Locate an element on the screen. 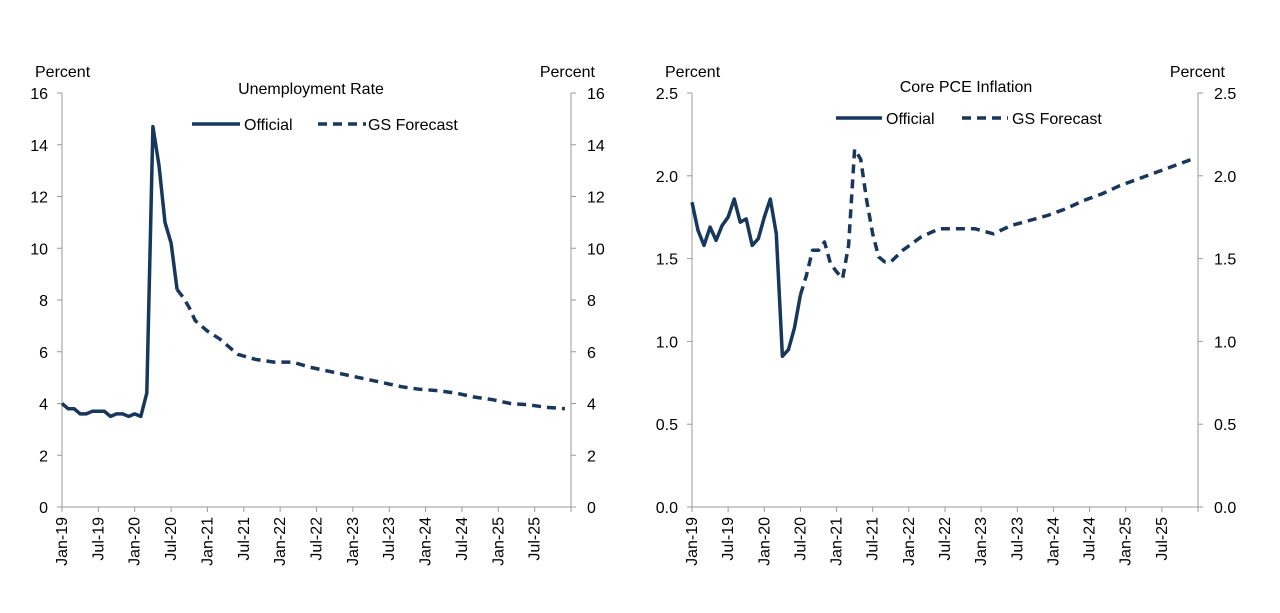  y-tick-label-left: 16 is located at coordinates (39, 94).